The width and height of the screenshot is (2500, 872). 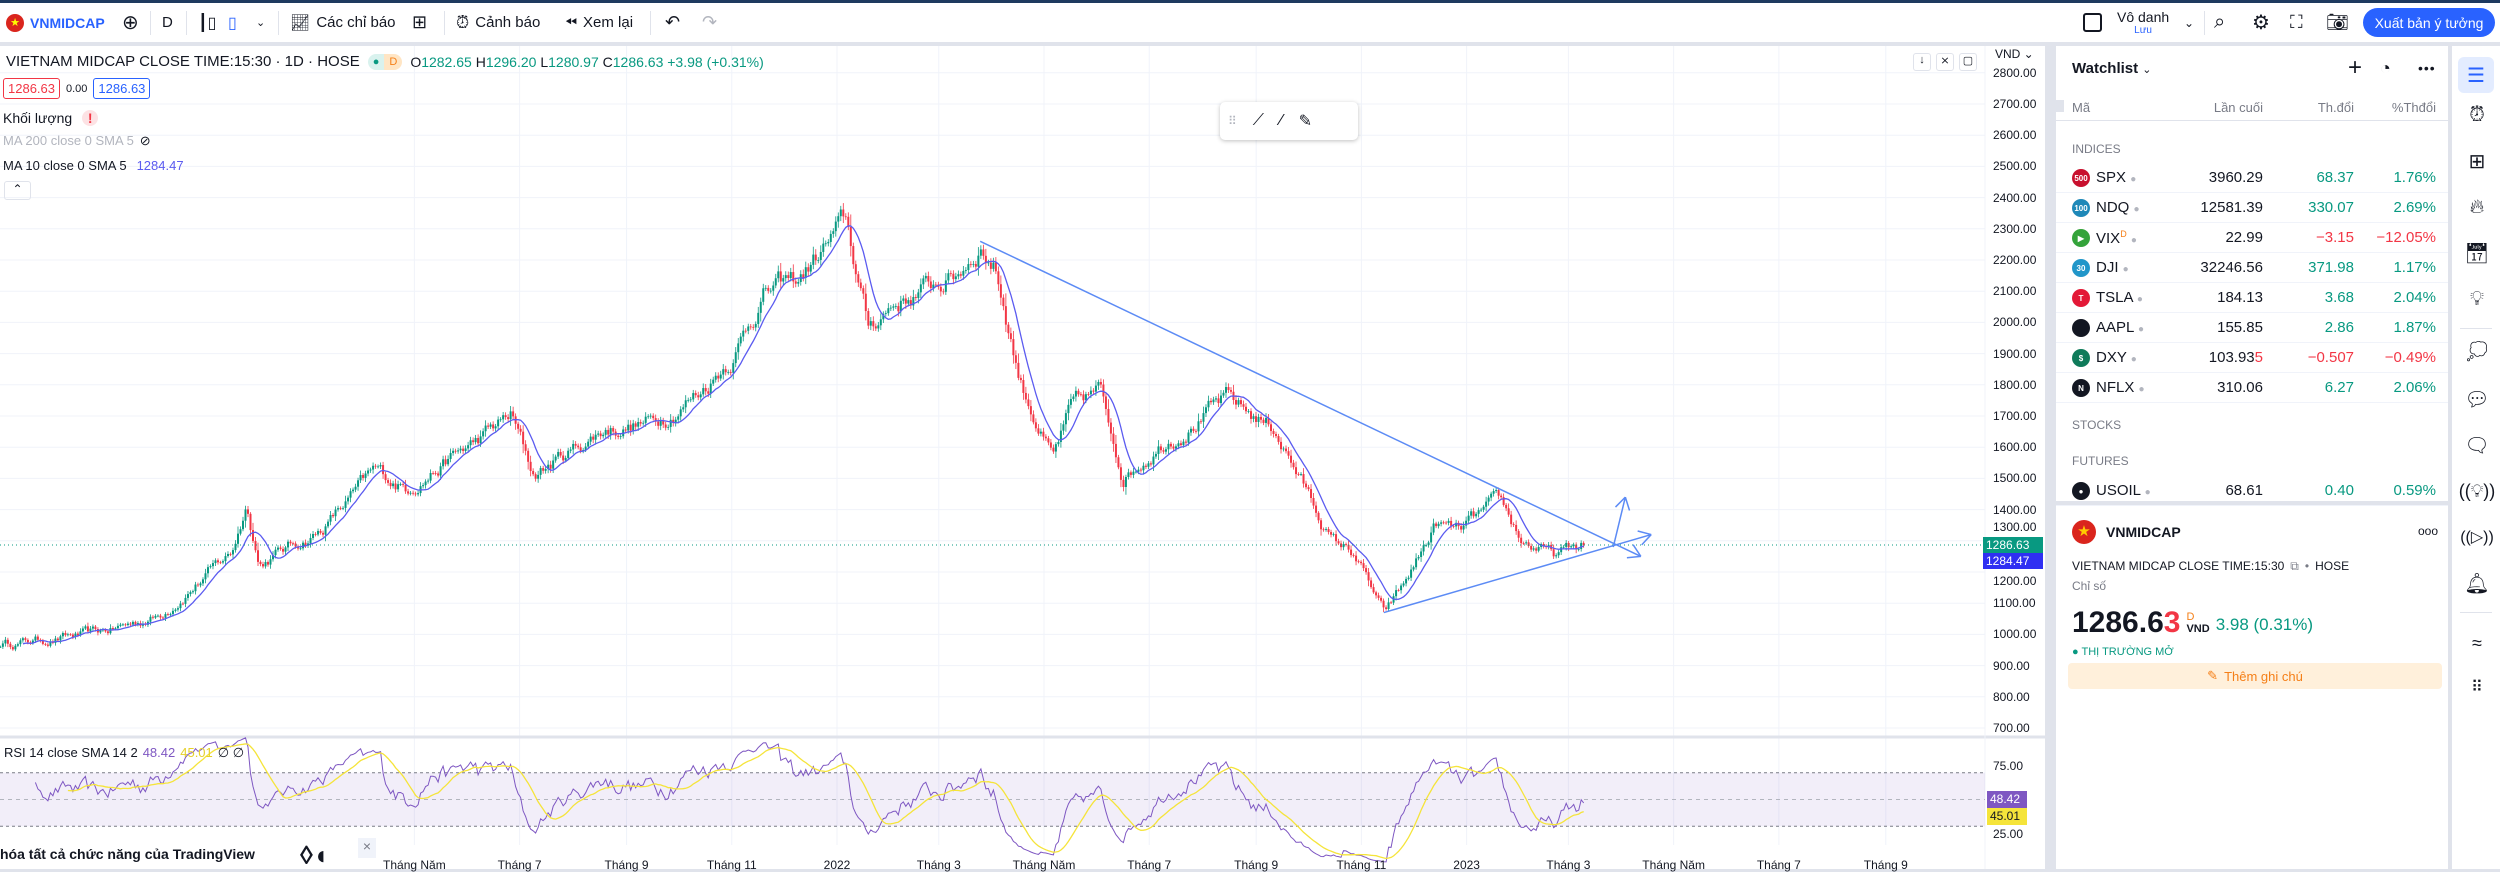 I want to click on vietnam-flag-icon: ★, so click(x=2084, y=532).